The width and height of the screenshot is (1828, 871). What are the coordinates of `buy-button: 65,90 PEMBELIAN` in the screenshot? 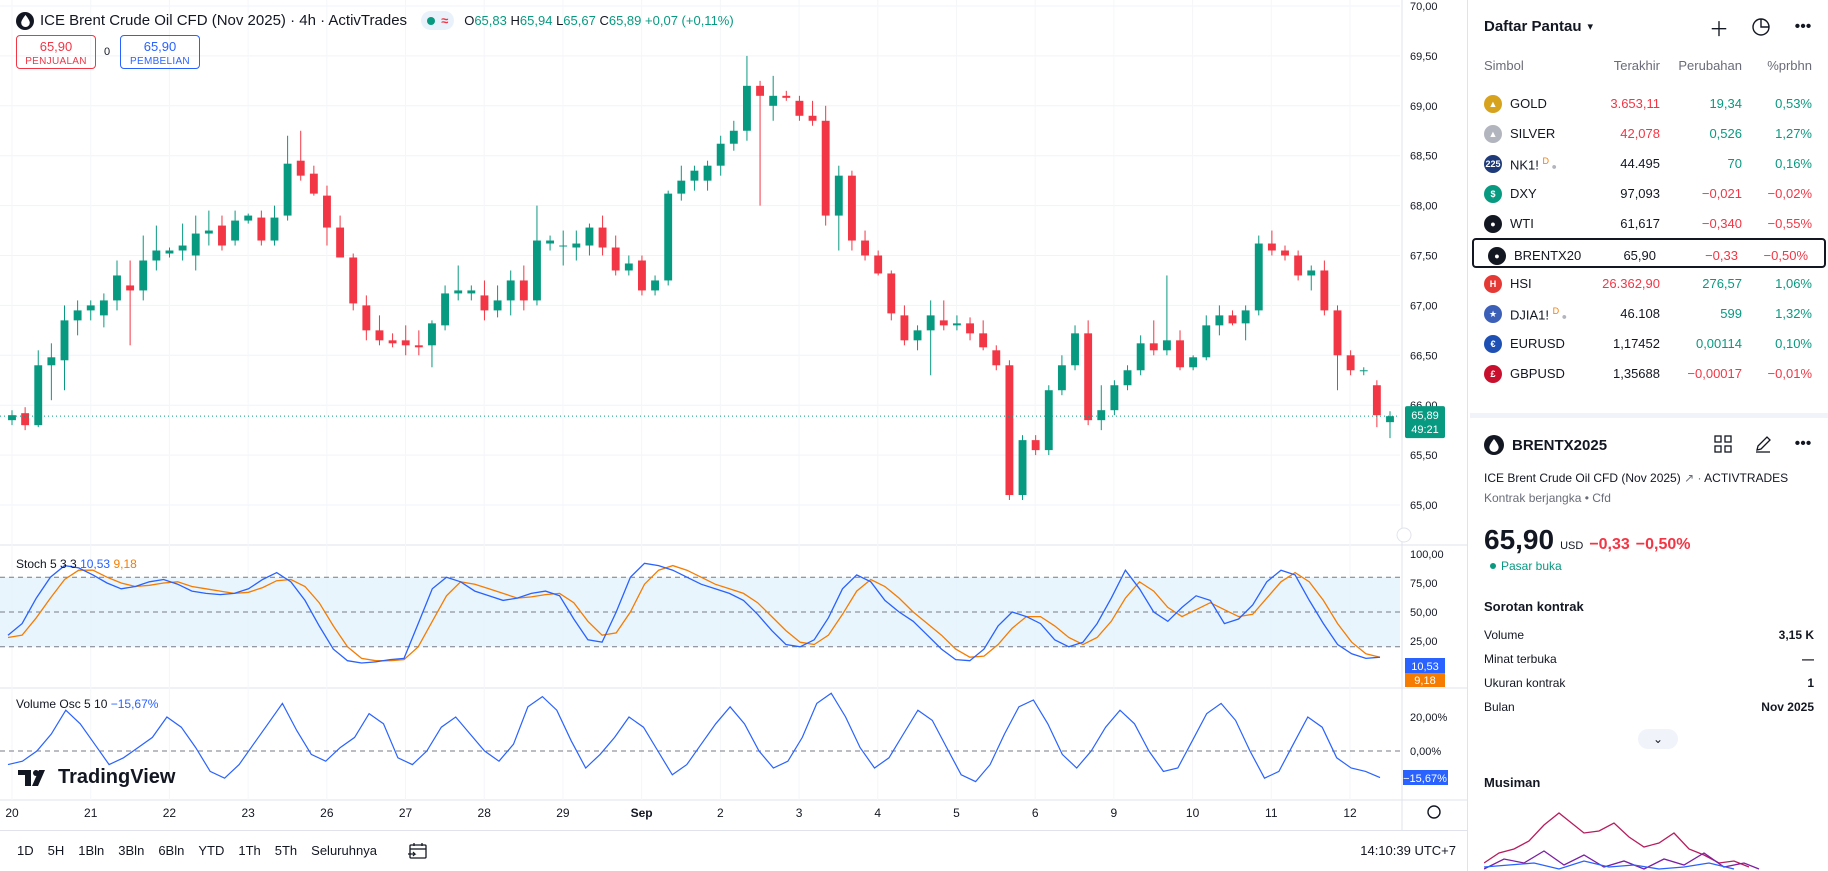 It's located at (160, 52).